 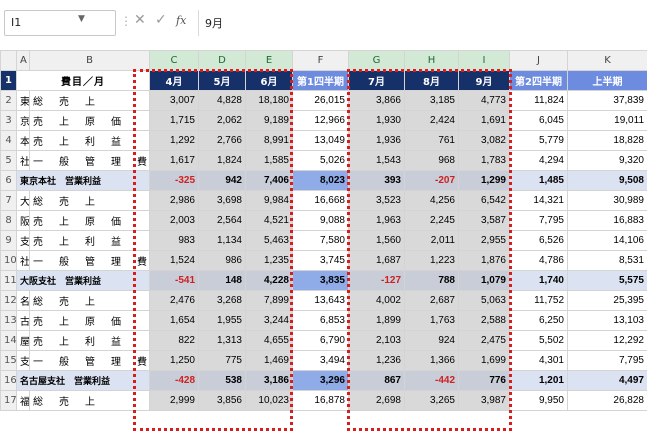 I want to click on value-cell: 6,542, so click(x=484, y=200).